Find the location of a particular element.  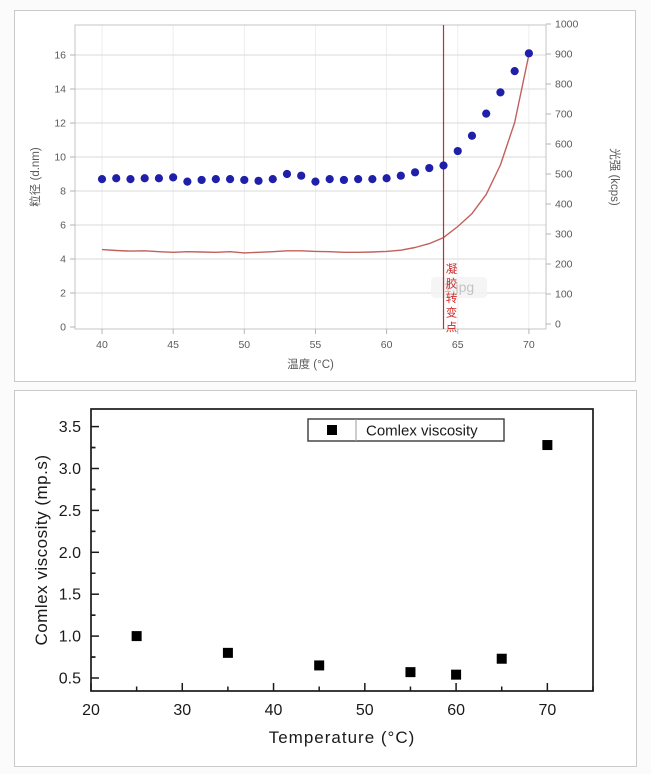

right-axis-tick-label: 300 is located at coordinates (564, 235).